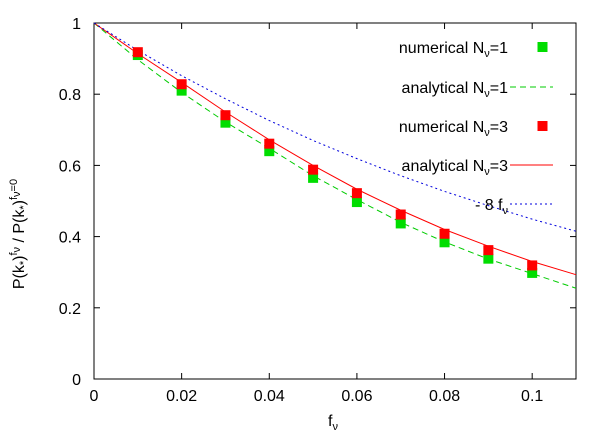 The image size is (606, 433). I want to click on legend-label-1: analytical Nν=1, so click(455, 90).